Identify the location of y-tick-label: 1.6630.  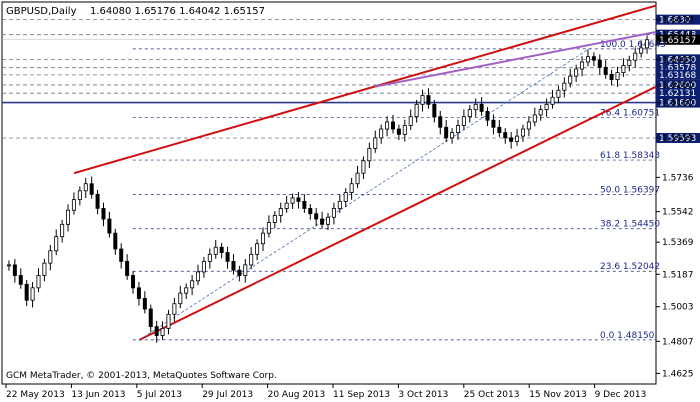
(678, 21).